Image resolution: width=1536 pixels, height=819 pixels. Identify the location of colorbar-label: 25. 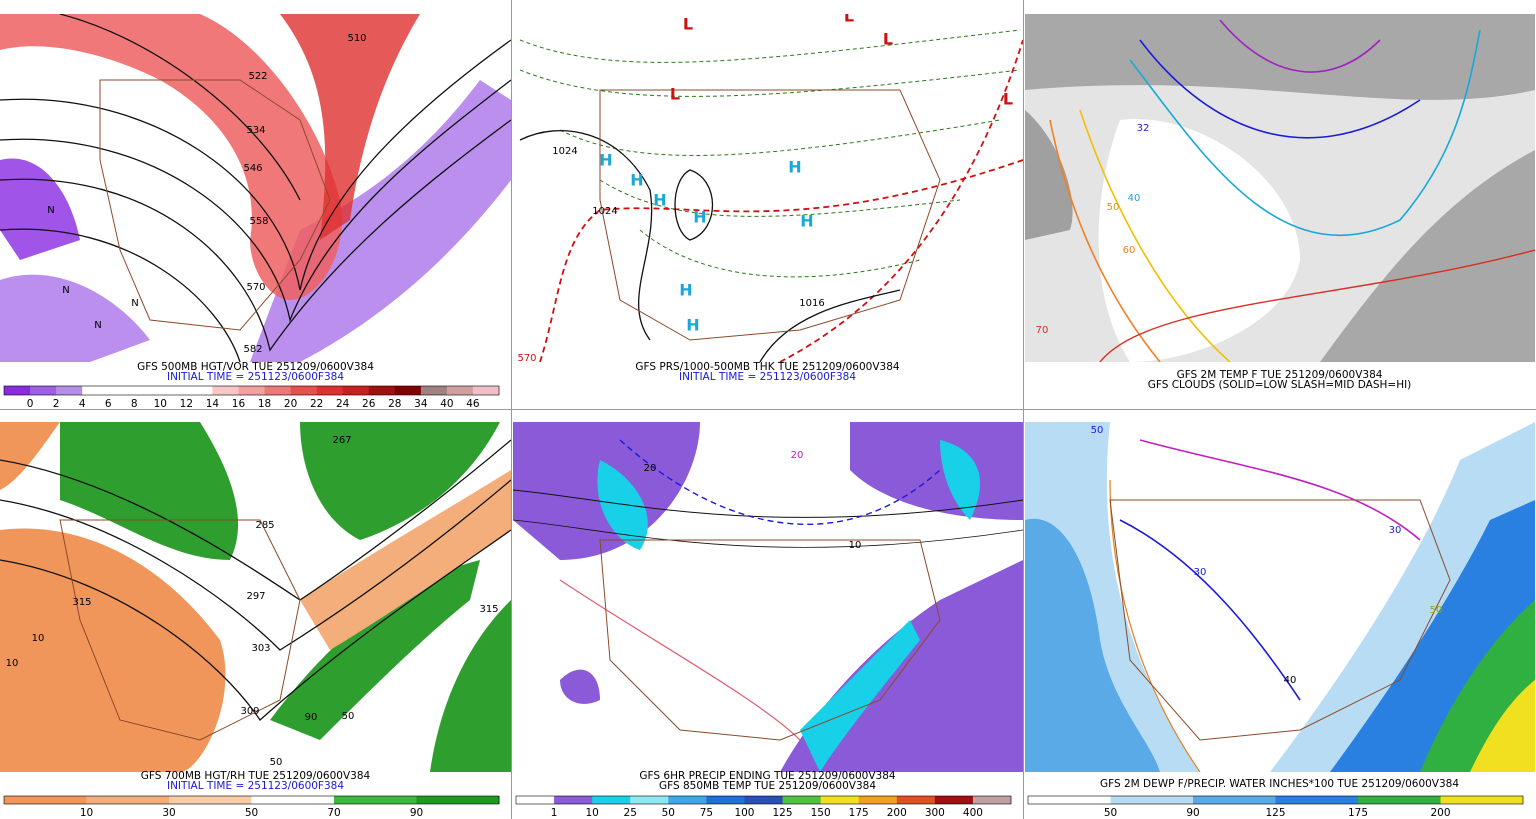
(630, 813).